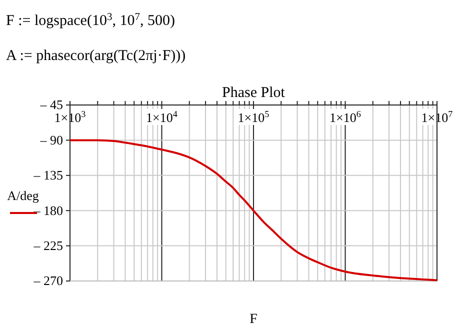 The image size is (474, 331). What do you see at coordinates (47, 175) in the screenshot?
I see `y-tick-label: – 135` at bounding box center [47, 175].